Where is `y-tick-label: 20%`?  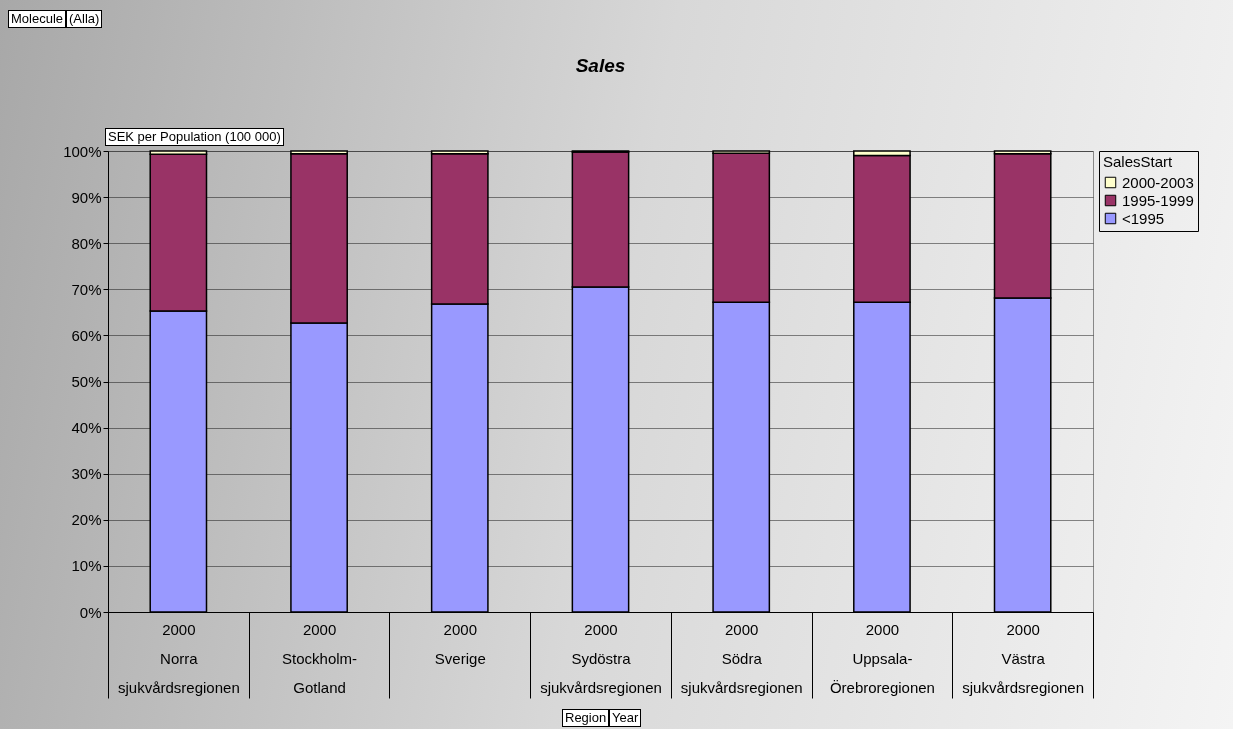
y-tick-label: 20% is located at coordinates (86, 520).